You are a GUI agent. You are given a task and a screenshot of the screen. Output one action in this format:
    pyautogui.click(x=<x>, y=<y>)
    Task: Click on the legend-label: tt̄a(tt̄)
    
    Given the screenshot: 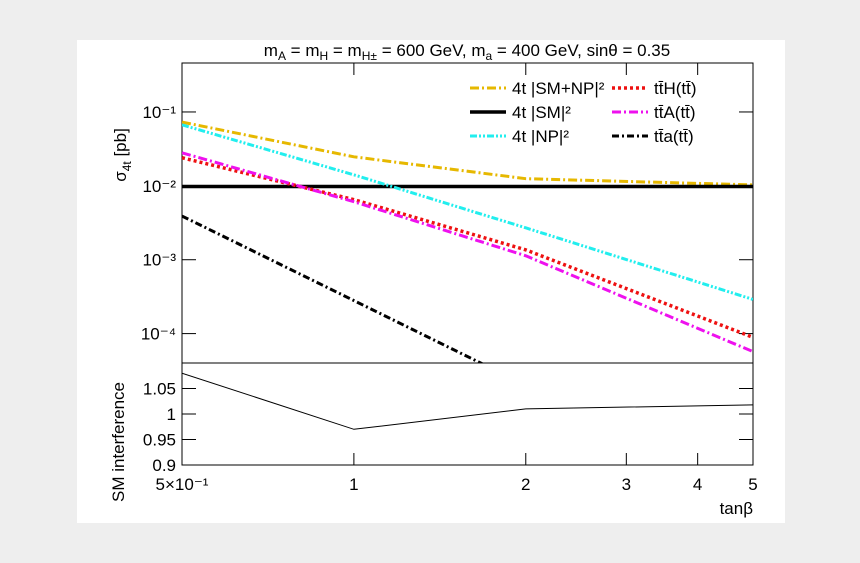 What is the action you would take?
    pyautogui.click(x=674, y=136)
    